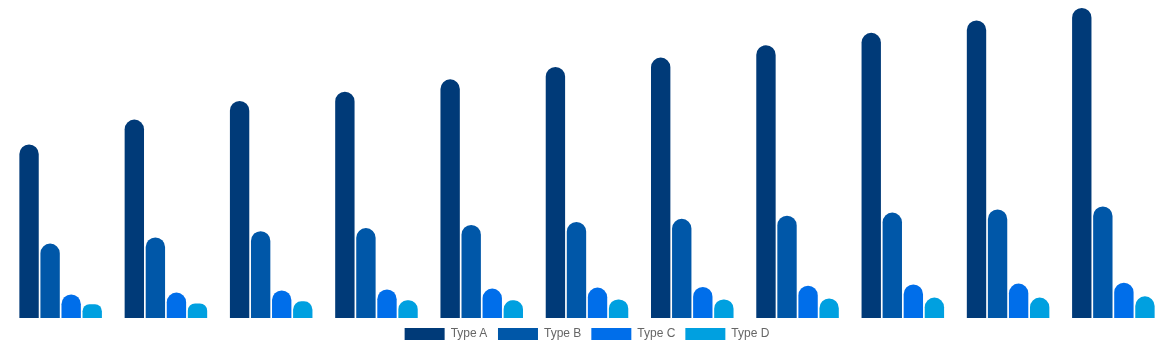 This screenshot has width=1174, height=350. Describe the element at coordinates (469, 333) in the screenshot. I see `legend-label: Type A` at that location.